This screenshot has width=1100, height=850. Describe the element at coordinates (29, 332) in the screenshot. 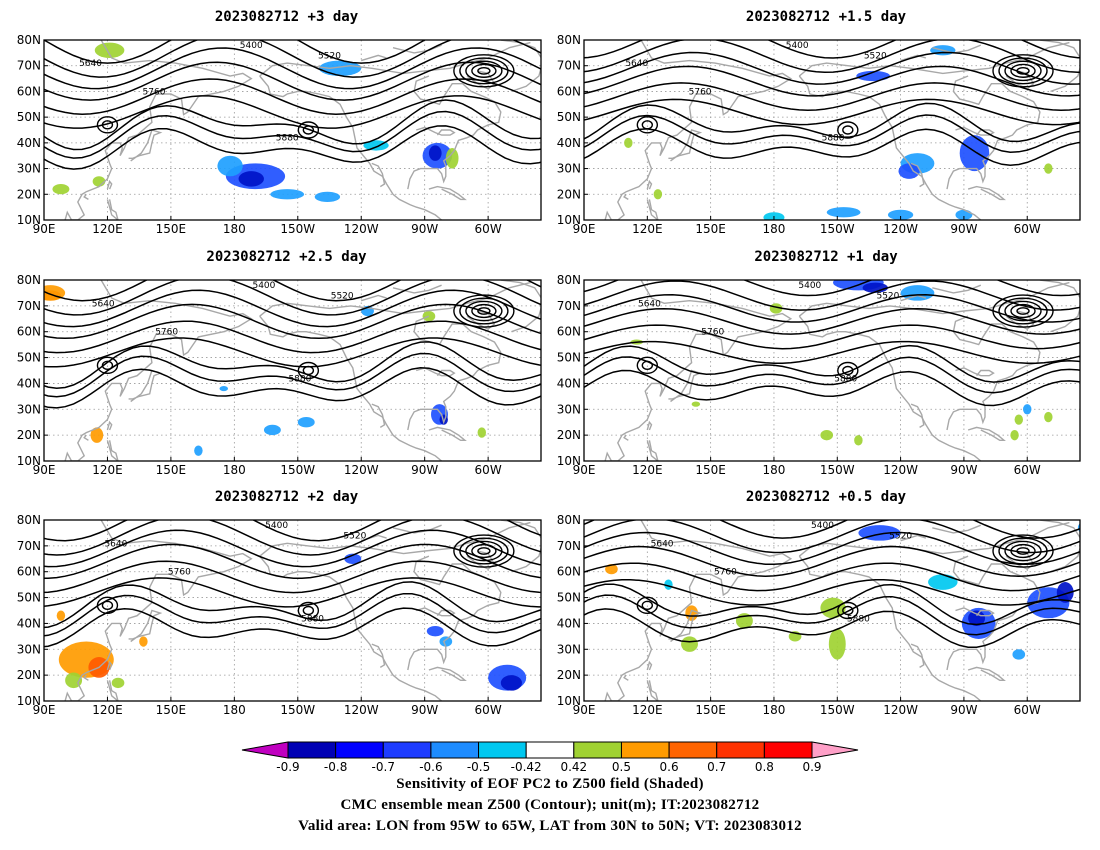

I see `lat-tick-label: 60N` at that location.